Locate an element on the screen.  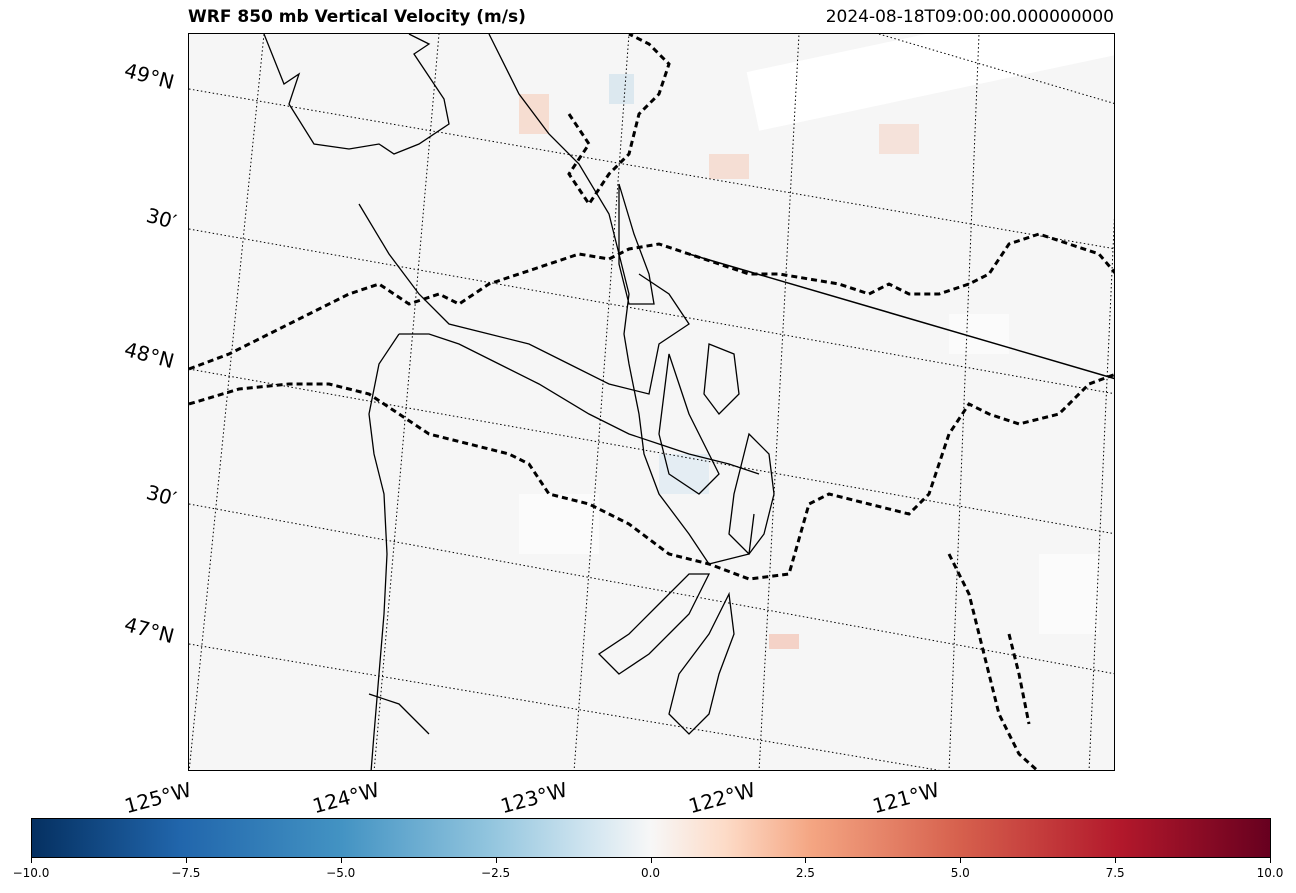
map-title: WRF 850 mb Vertical Velocity (m/s) is located at coordinates (357, 17).